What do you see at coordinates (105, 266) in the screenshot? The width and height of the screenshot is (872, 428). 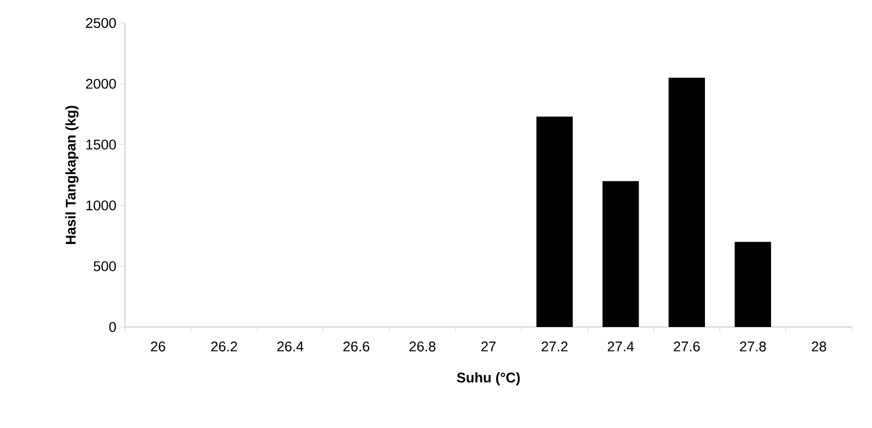 I see `y-tick-label: 500` at bounding box center [105, 266].